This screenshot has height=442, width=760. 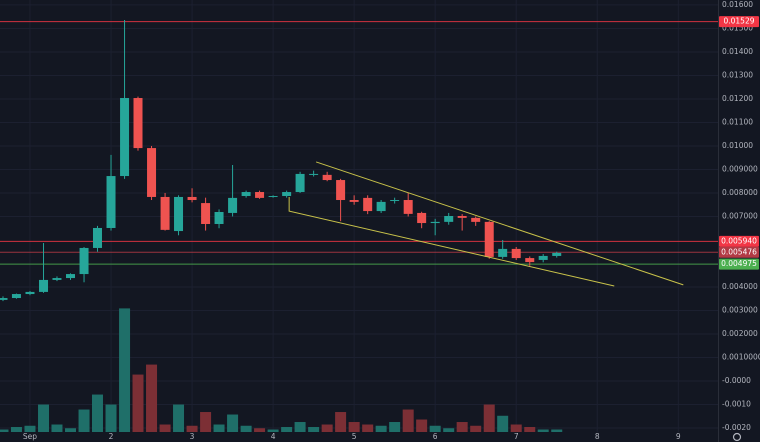 What do you see at coordinates (741, 356) in the screenshot?
I see `y-tick-label: 0.0010000` at bounding box center [741, 356].